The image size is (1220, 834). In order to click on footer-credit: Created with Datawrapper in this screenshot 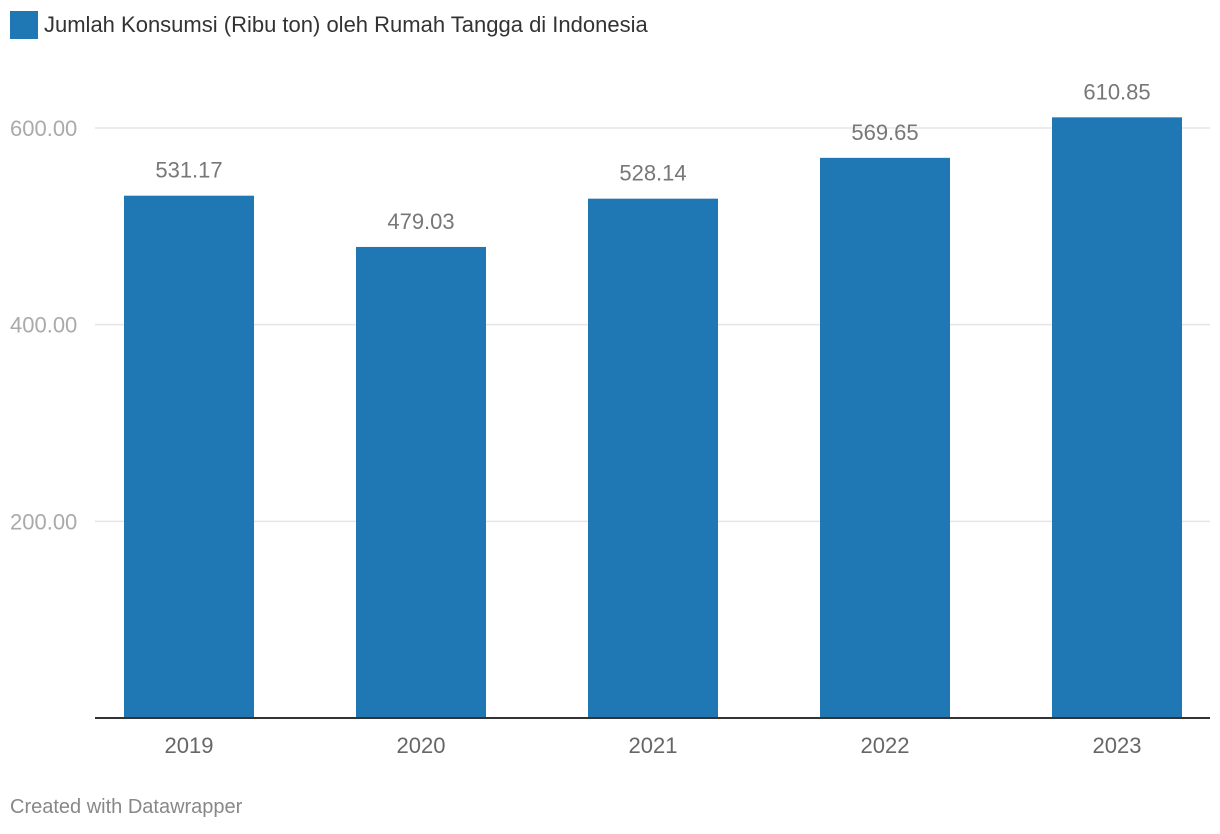, I will do `click(126, 807)`.